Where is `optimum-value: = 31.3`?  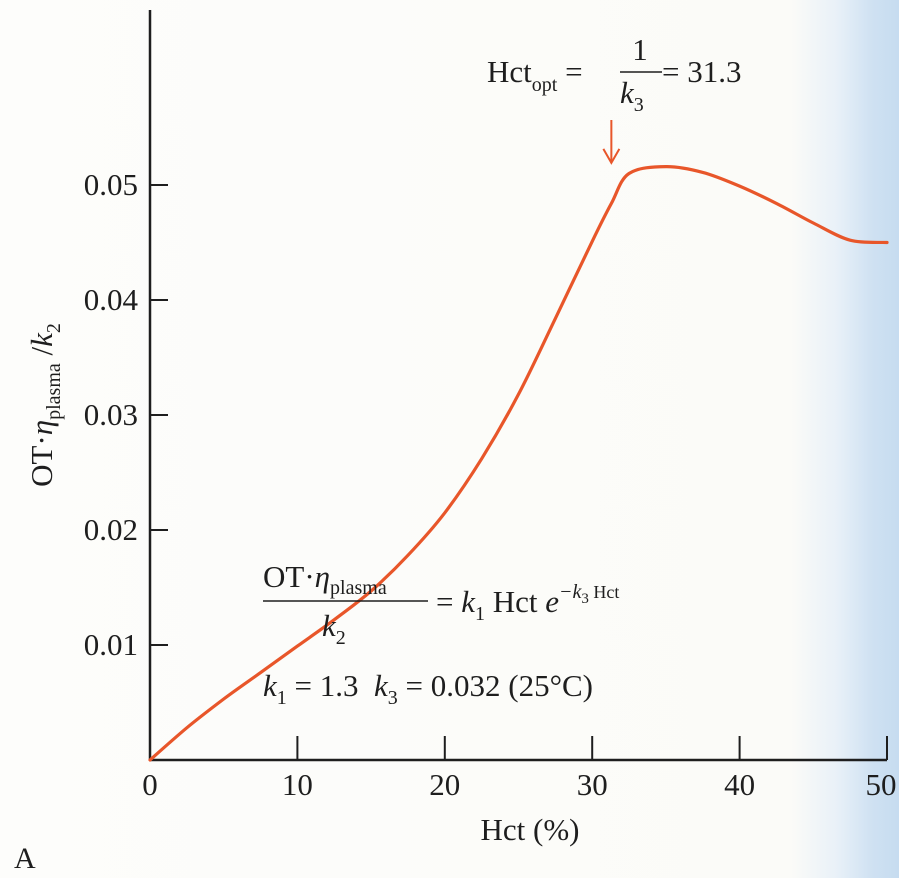 optimum-value: = 31.3 is located at coordinates (701, 71).